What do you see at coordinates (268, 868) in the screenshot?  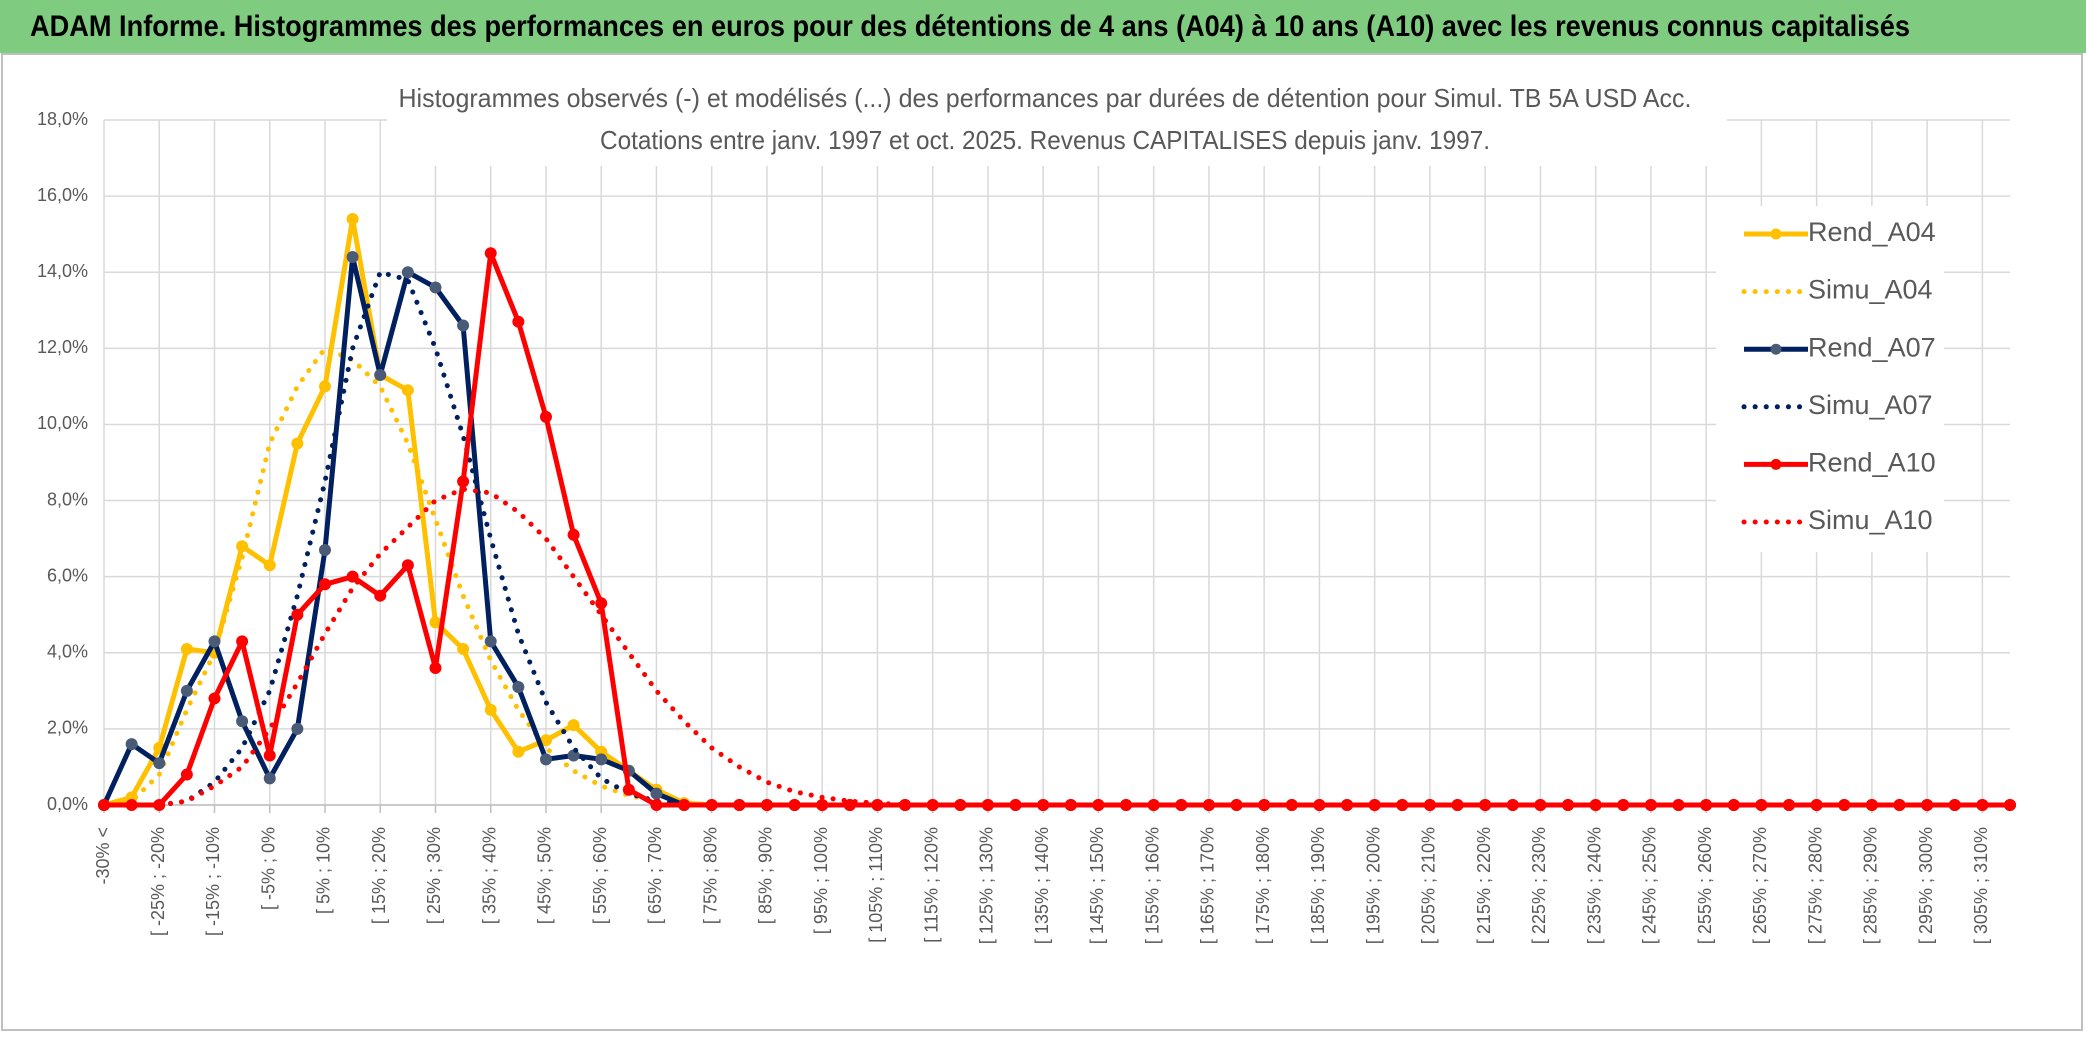 I see `x-tick-label: [ -5% ; 0%` at bounding box center [268, 868].